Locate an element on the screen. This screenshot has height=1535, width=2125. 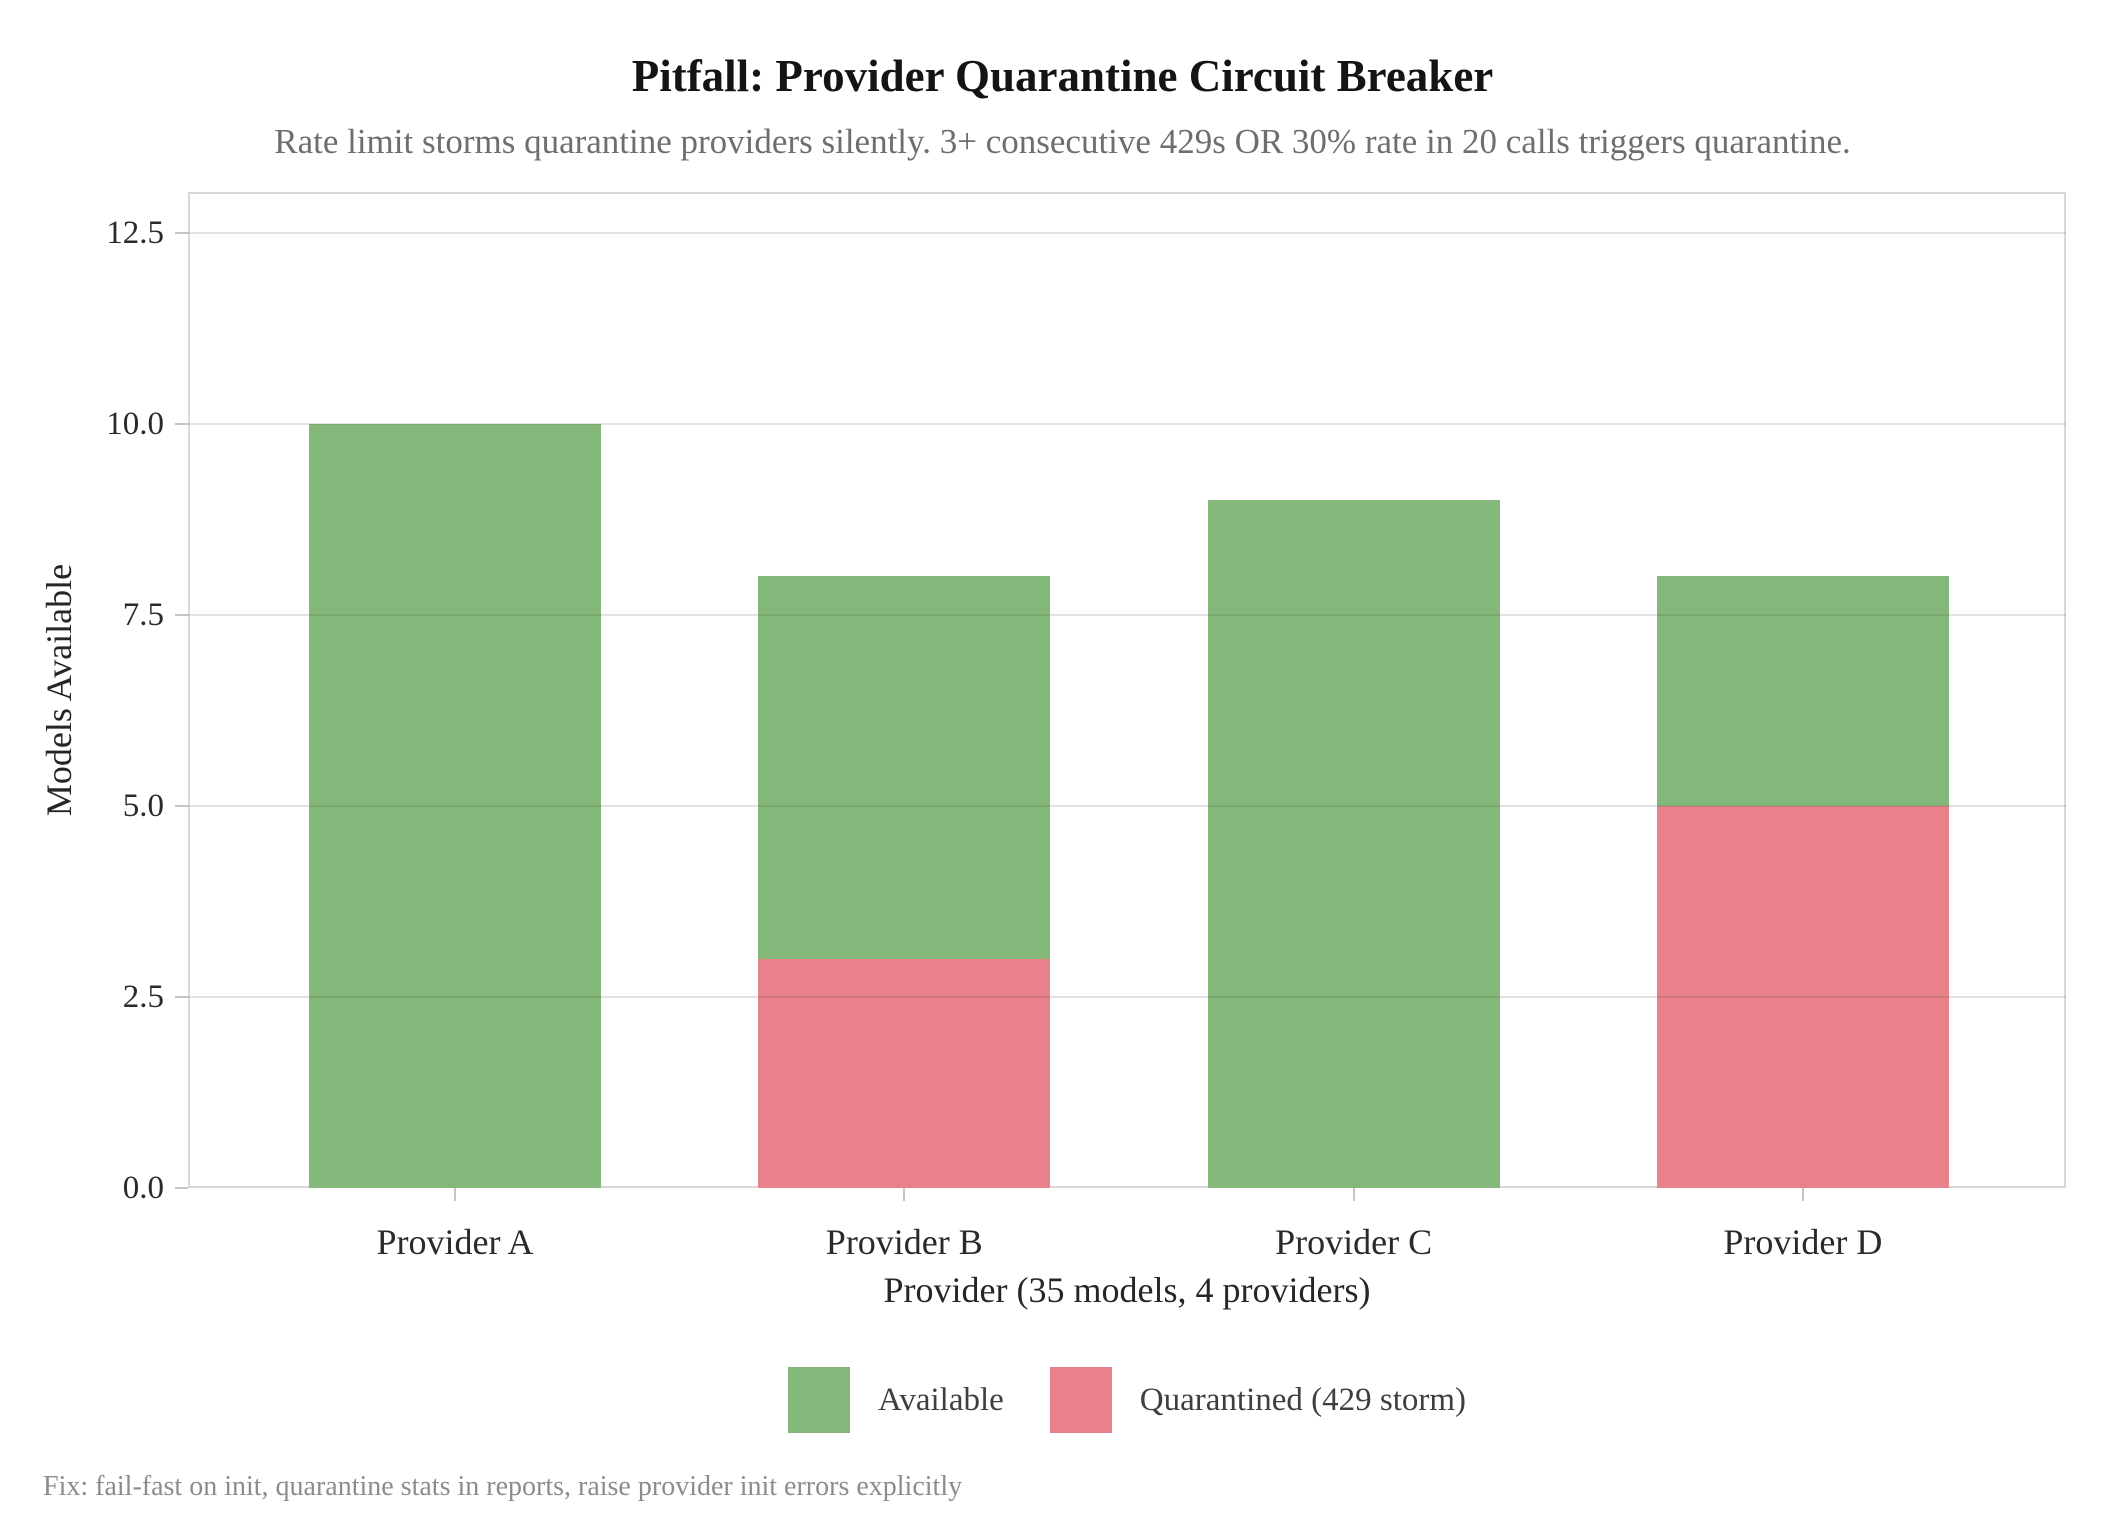
x-axis-label: Provider (35 models, 4 providers) is located at coordinates (1127, 1290).